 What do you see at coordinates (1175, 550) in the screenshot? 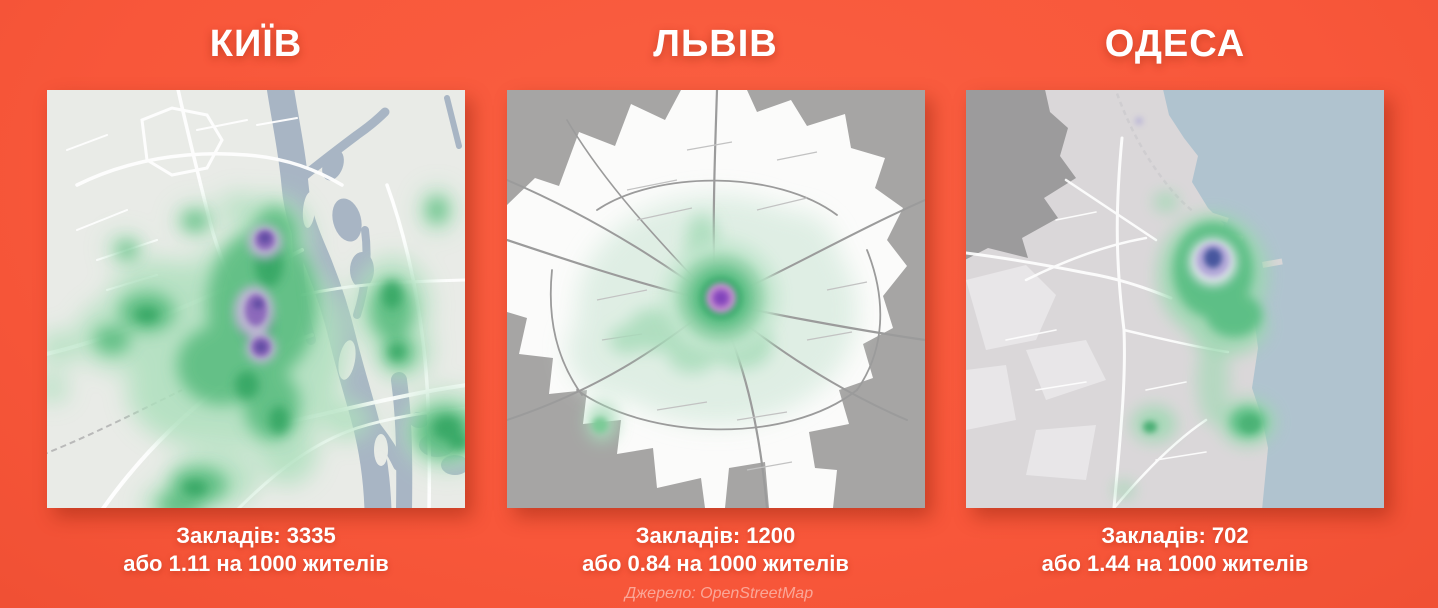
I see `city-caption-odesa: Закладів: 702 або 1.44 на 1000 жителів` at bounding box center [1175, 550].